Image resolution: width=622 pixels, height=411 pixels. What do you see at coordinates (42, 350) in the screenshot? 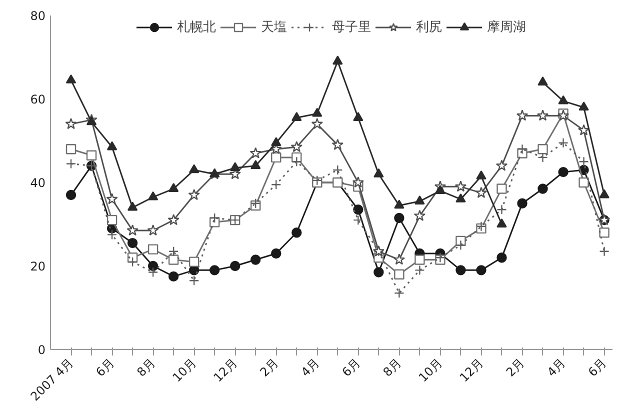
I see `y-tick-label: 0` at bounding box center [42, 350].